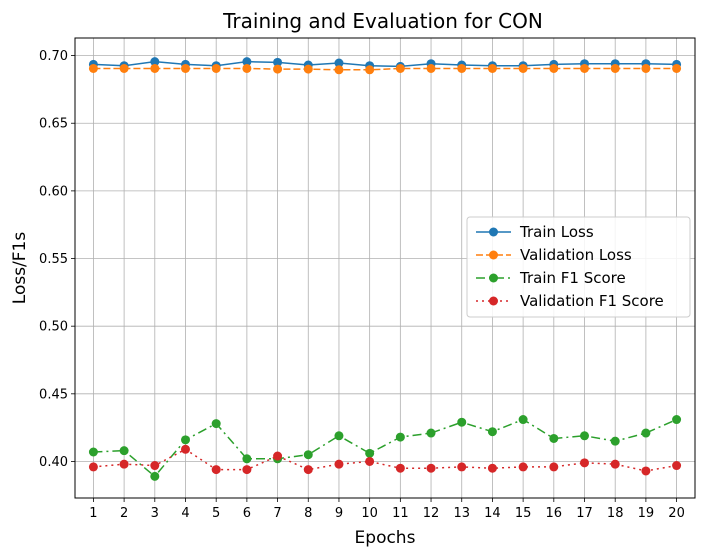  What do you see at coordinates (216, 513) in the screenshot?
I see `x-tick-label: 5` at bounding box center [216, 513].